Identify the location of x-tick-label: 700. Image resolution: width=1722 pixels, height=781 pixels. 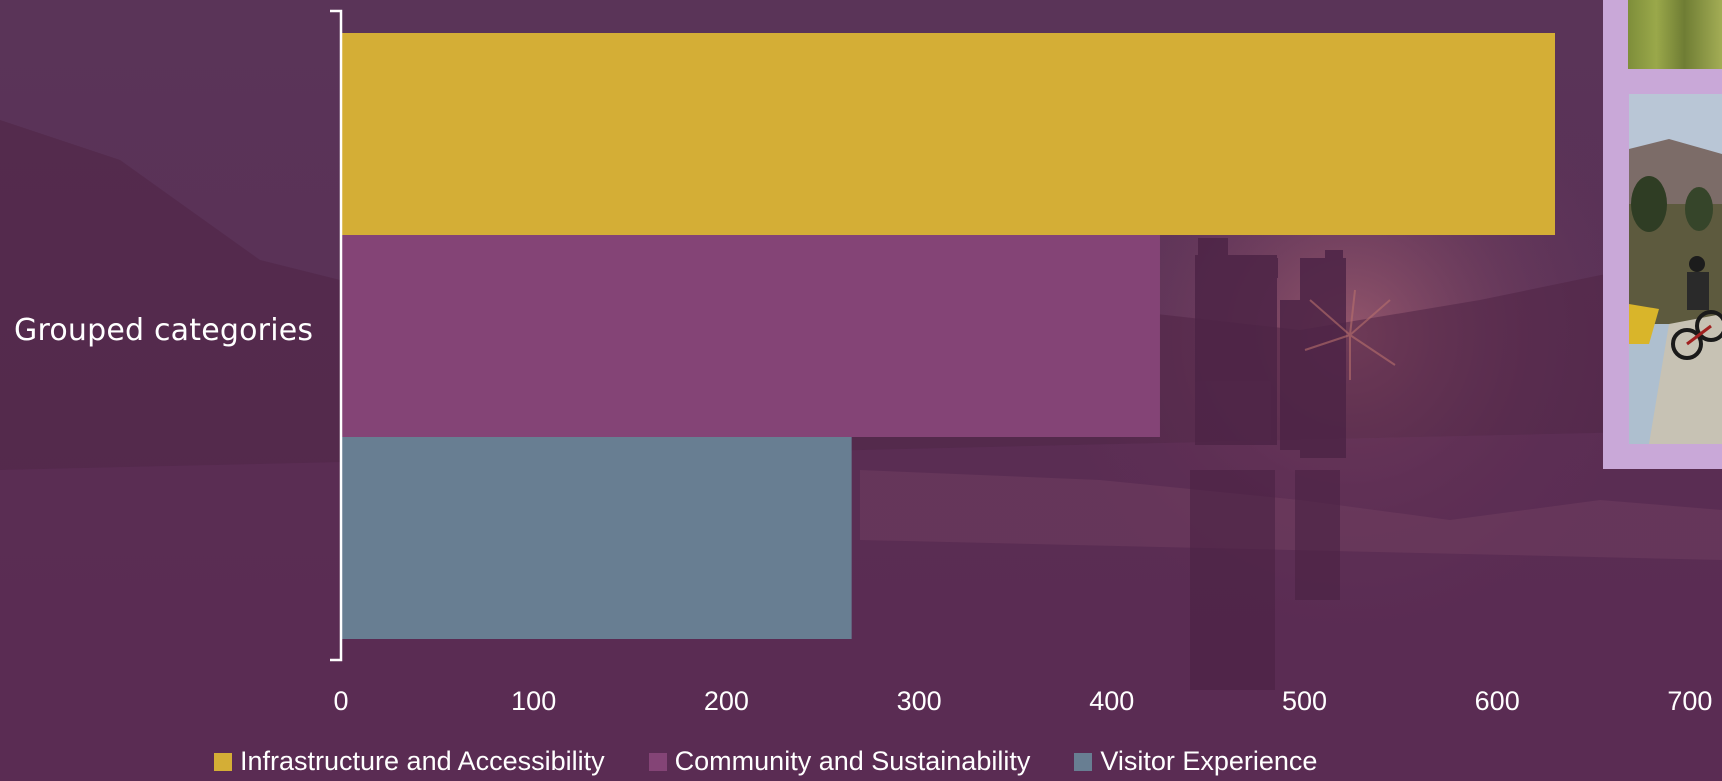
(1689, 701).